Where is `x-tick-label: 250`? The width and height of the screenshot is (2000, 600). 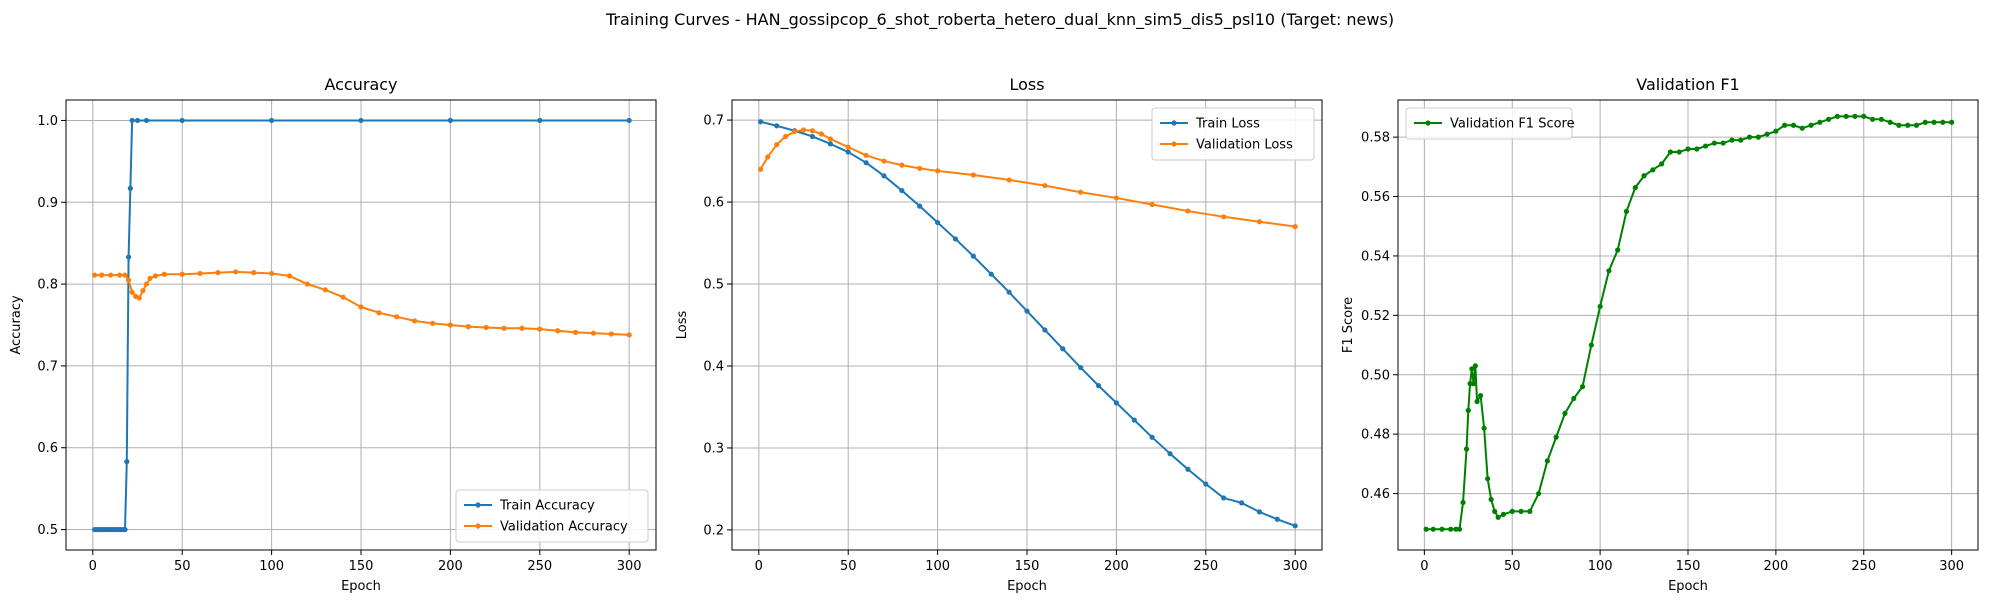 x-tick-label: 250 is located at coordinates (1863, 566).